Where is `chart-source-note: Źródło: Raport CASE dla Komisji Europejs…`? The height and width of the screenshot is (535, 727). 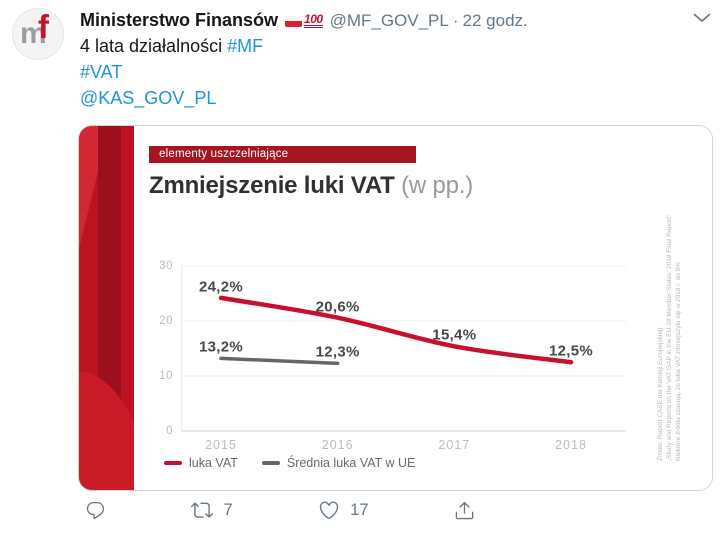 chart-source-note: Źródło: Raport CASE dla Komisji Europejs… is located at coordinates (669, 311).